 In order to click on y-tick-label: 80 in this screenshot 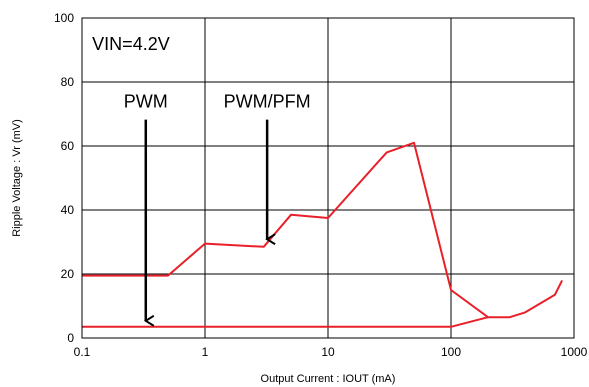, I will do `click(68, 82)`.